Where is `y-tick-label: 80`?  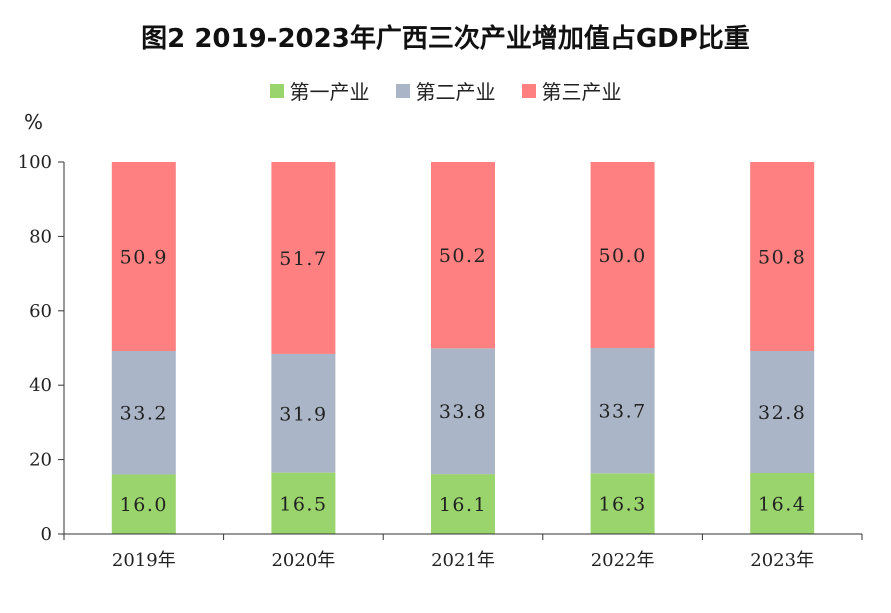 y-tick-label: 80 is located at coordinates (40, 236).